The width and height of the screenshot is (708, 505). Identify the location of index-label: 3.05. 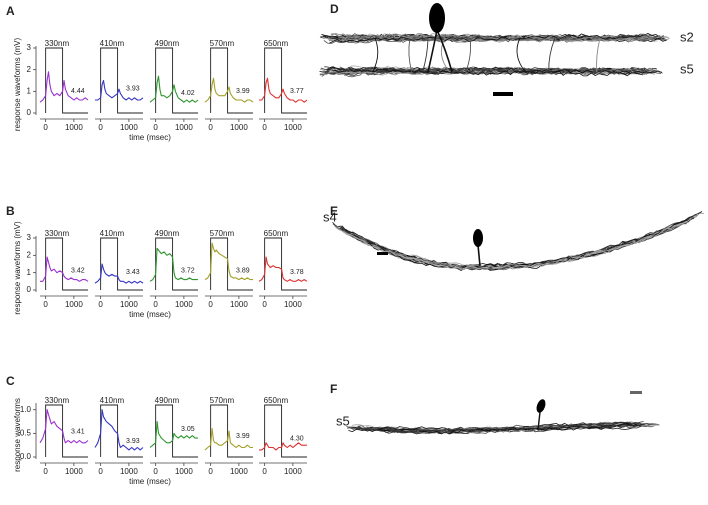
(188, 429).